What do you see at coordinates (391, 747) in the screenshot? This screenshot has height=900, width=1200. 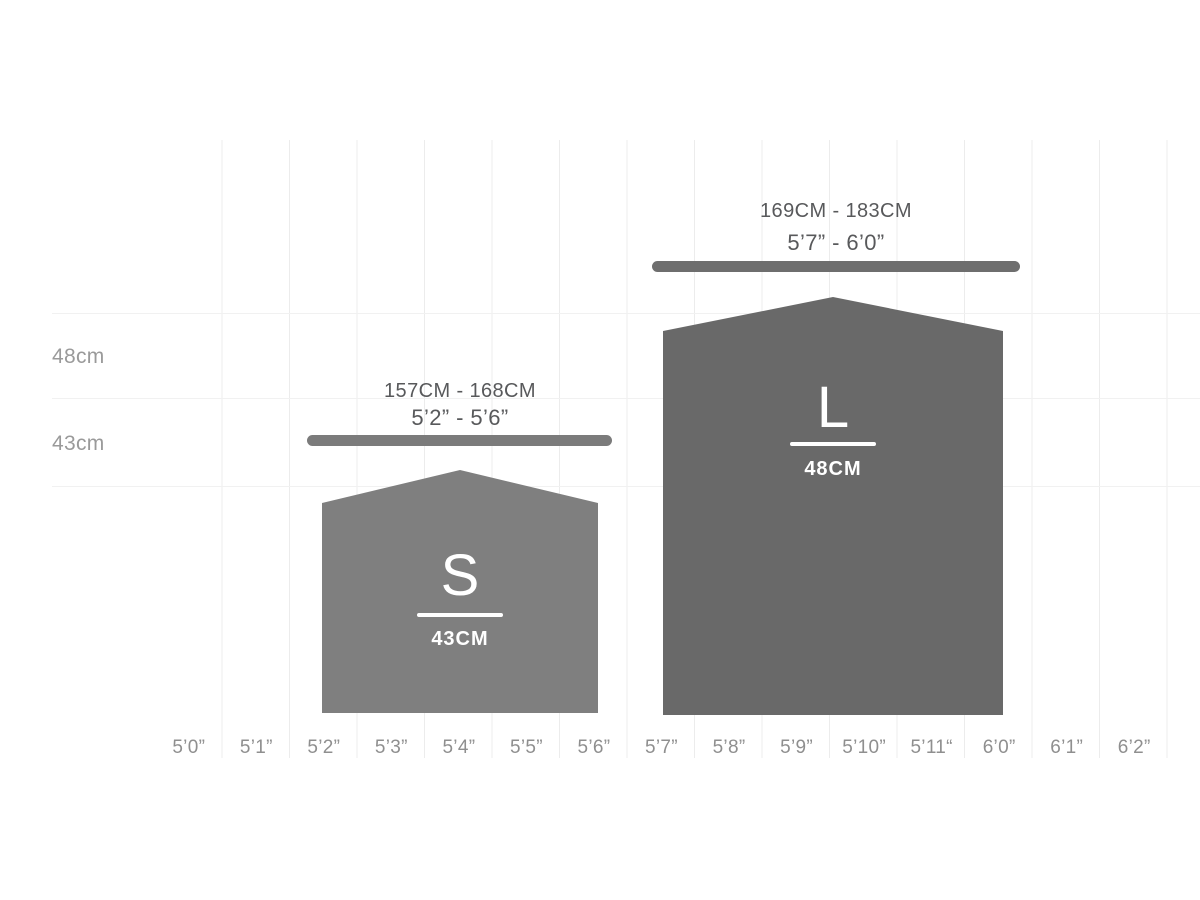 I see `x-axis-tick-label: 5’3”` at bounding box center [391, 747].